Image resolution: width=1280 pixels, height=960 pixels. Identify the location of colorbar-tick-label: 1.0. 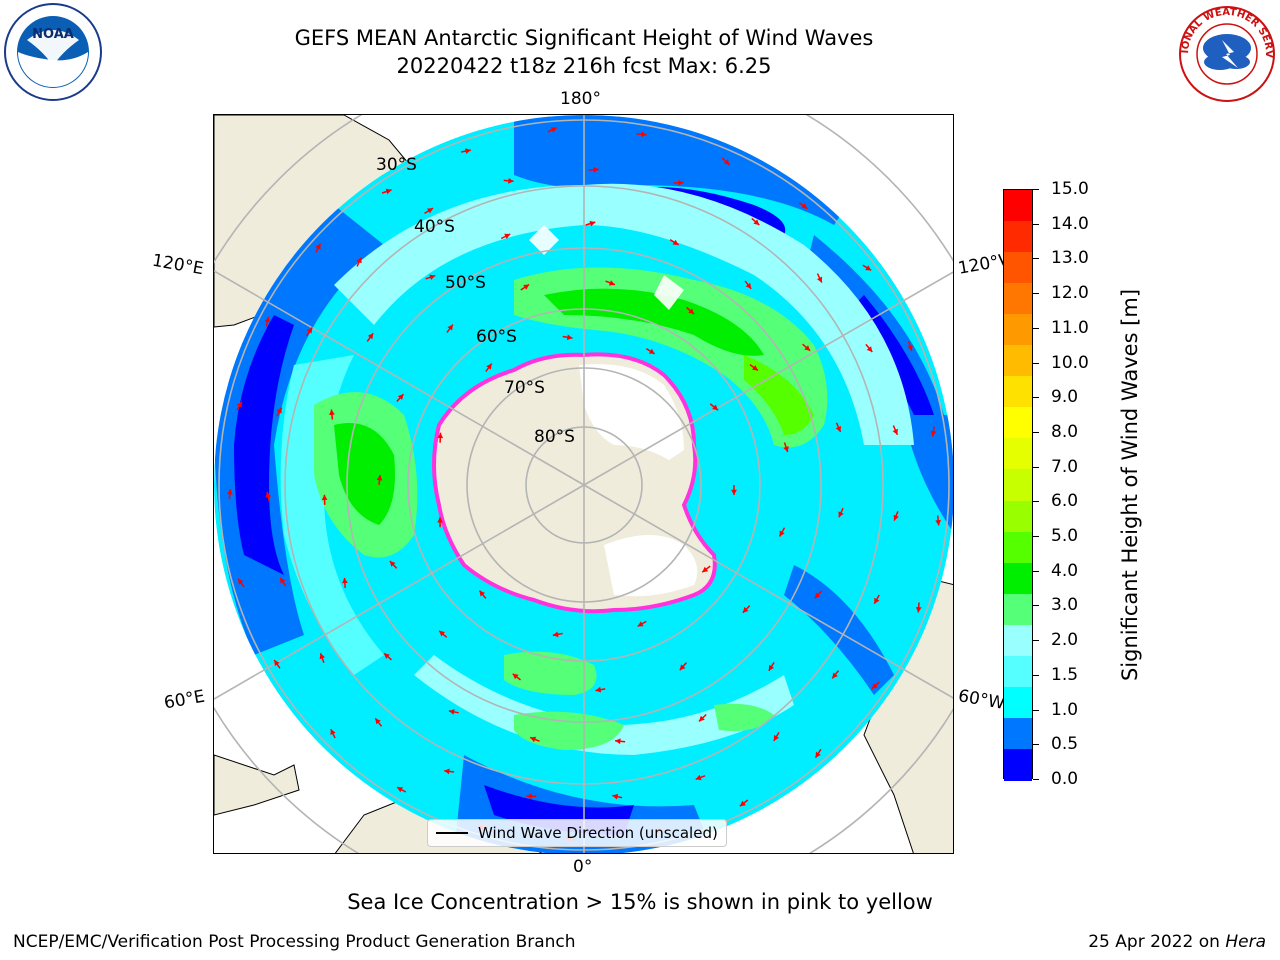
(1065, 709).